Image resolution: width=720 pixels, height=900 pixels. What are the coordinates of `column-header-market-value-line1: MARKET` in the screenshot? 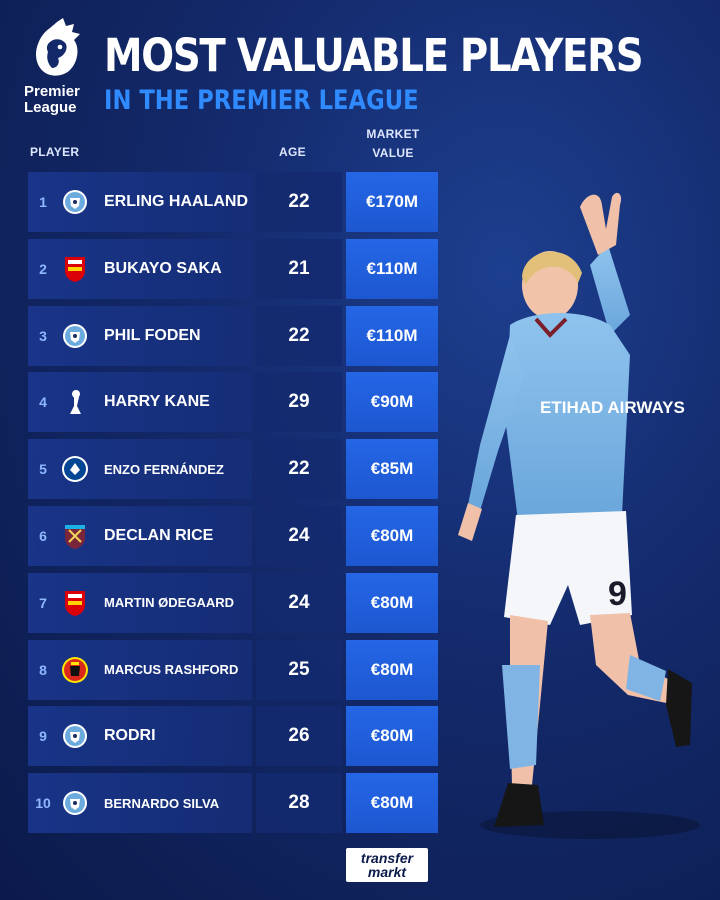 It's located at (393, 134).